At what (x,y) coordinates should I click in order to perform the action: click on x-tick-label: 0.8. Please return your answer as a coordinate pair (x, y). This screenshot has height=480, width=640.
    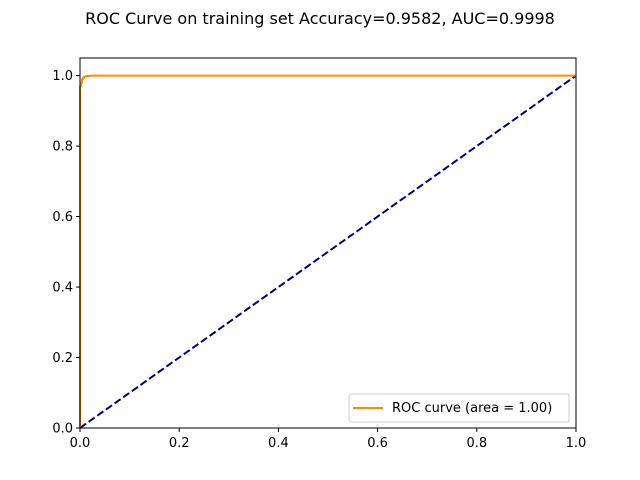
    Looking at the image, I should click on (476, 443).